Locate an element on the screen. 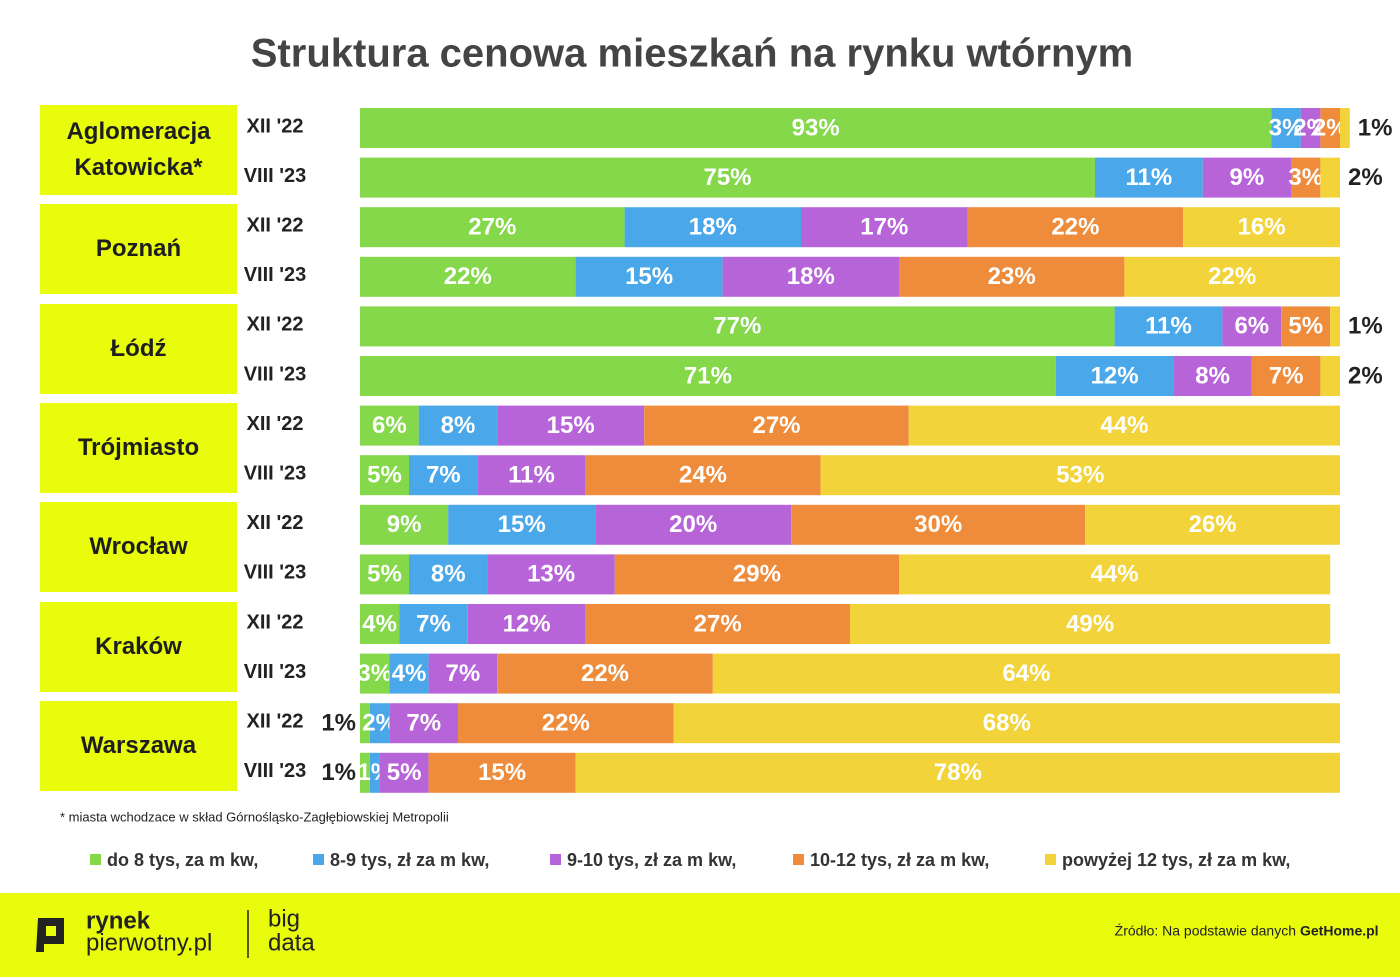 The width and height of the screenshot is (1400, 977). data-label: 23% is located at coordinates (1012, 276).